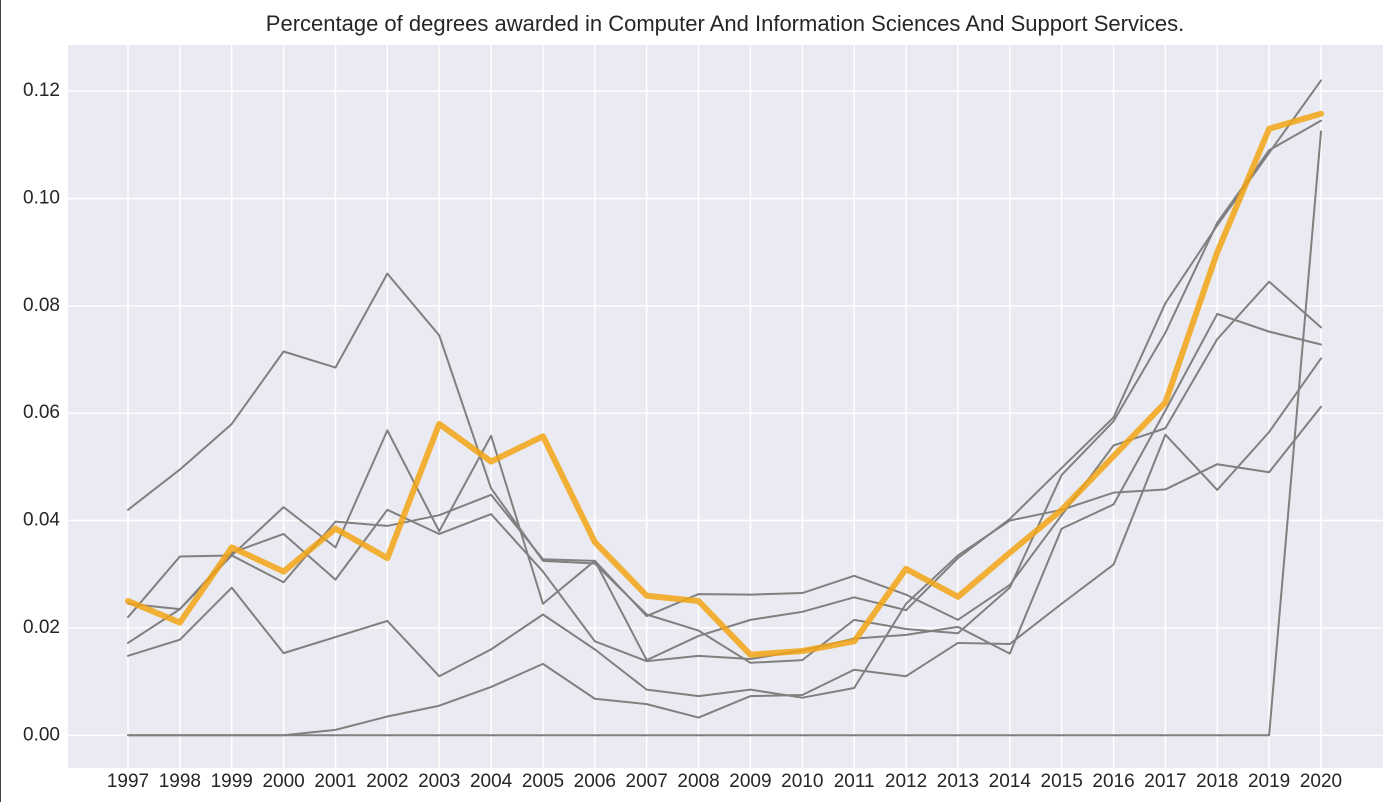 The image size is (1395, 802). I want to click on x-tick-label: 2012, so click(906, 781).